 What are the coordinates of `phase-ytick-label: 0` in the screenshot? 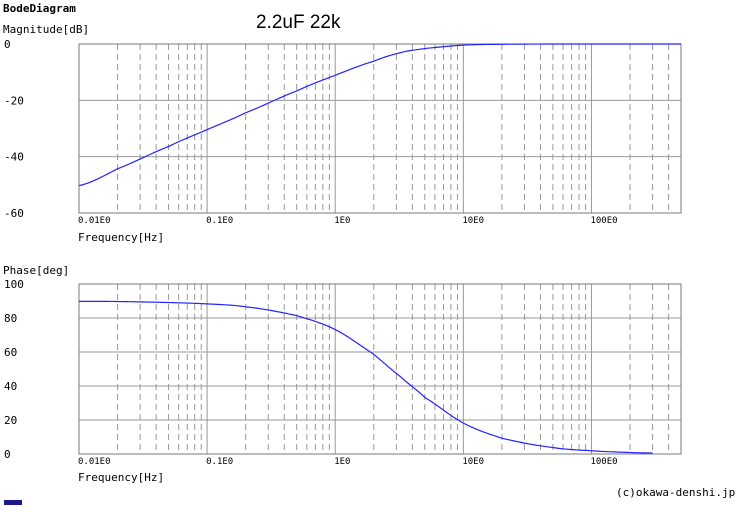 It's located at (7, 454).